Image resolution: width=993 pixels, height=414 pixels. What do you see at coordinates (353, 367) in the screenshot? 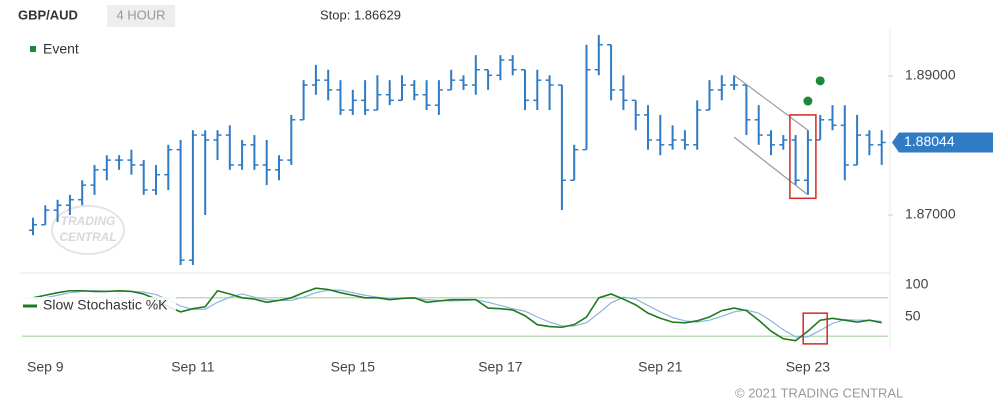
I see `x-tick-label: Sep 15` at bounding box center [353, 367].